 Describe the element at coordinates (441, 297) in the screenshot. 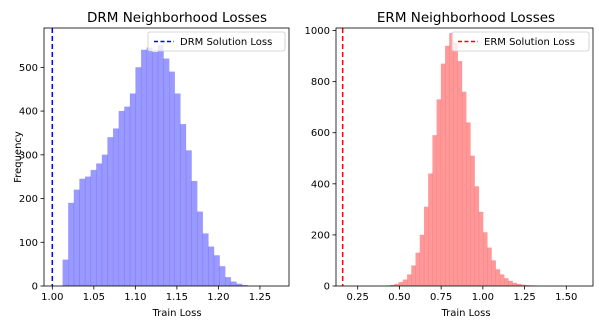

I see `x-tick-label: 0.75` at that location.